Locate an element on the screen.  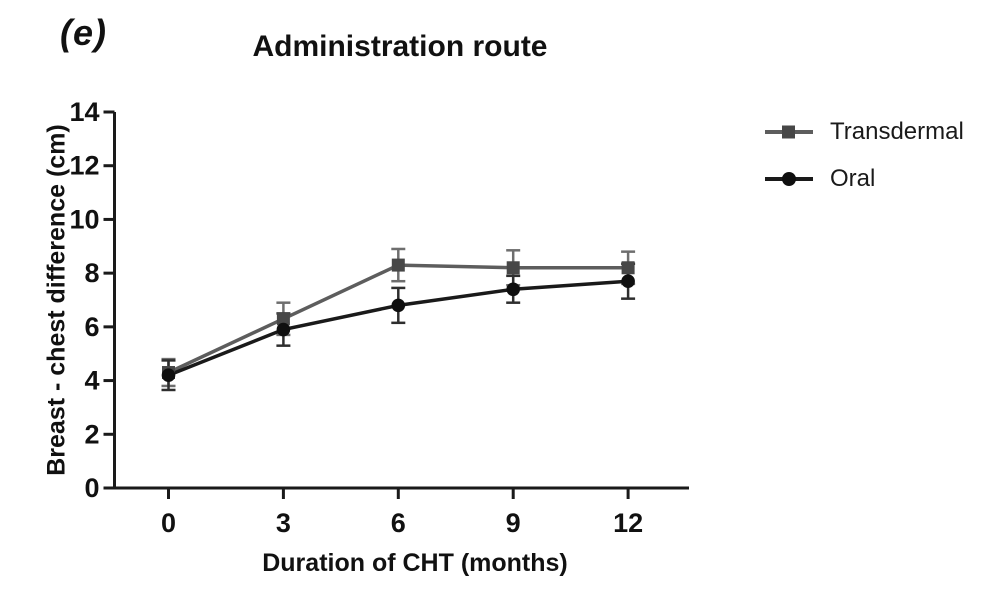
legend-label: Transdermal is located at coordinates (897, 131).